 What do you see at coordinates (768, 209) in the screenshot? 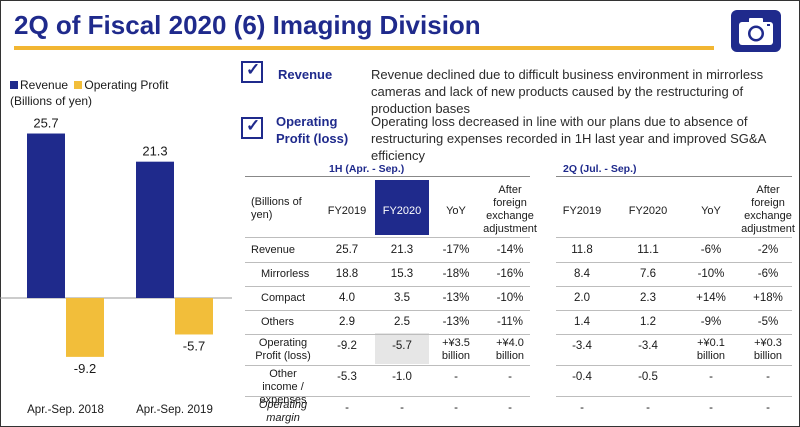
I see `column-header-2q-3: After foreign exchange adjustment` at bounding box center [768, 209].